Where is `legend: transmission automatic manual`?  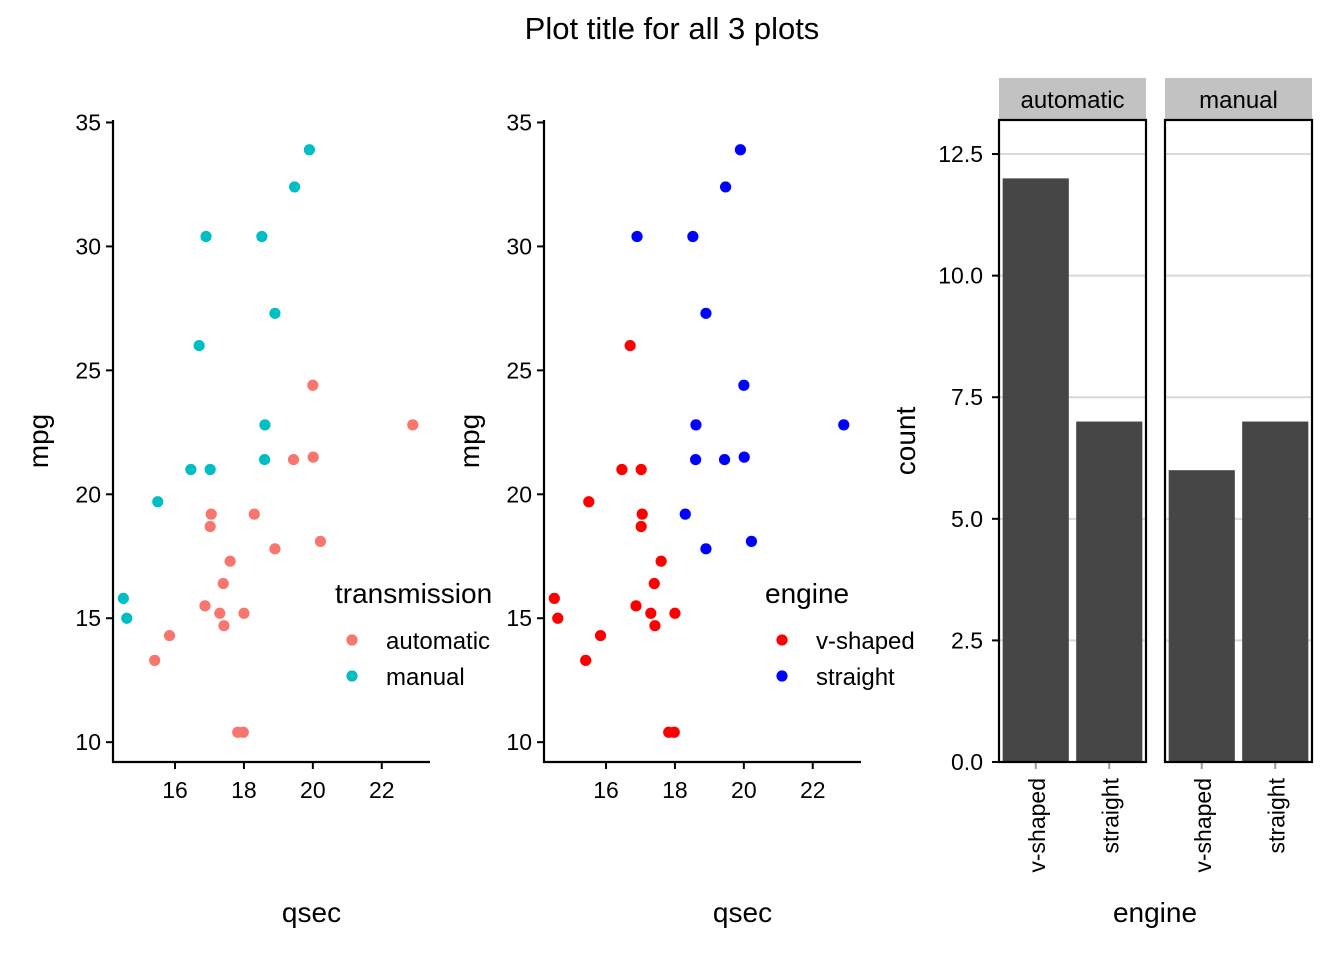 legend: transmission automatic manual is located at coordinates (413, 634).